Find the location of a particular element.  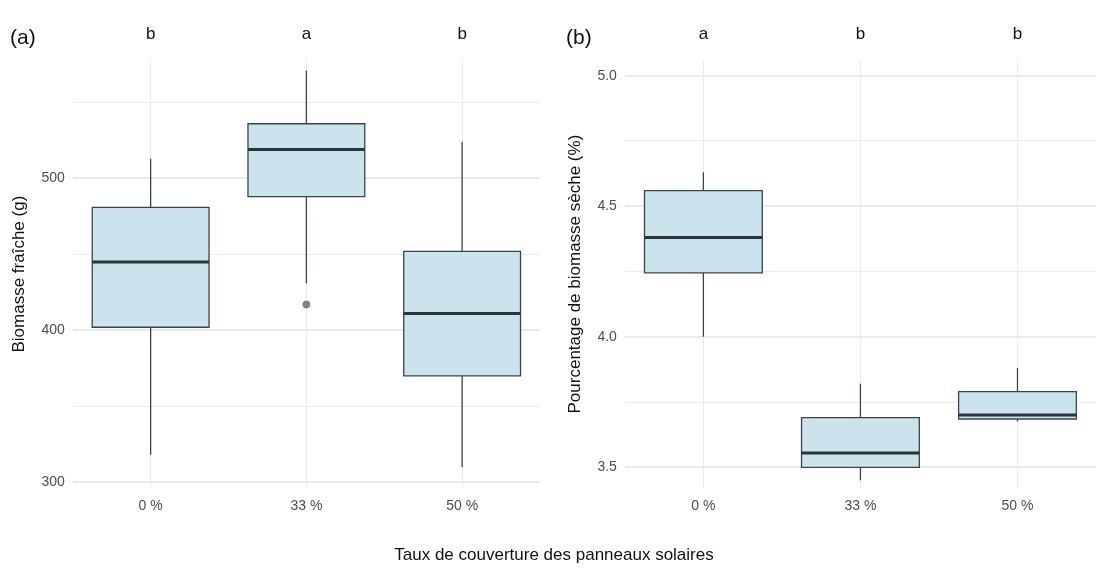

y-axis-title: Biomasse fraîche (g) is located at coordinates (18, 274).